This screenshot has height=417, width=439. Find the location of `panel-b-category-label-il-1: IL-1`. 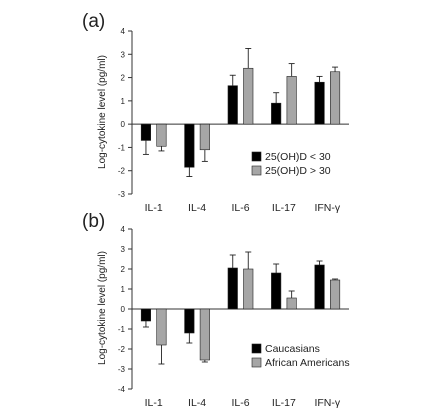

panel-b-category-label-il-1: IL-1 is located at coordinates (154, 403).